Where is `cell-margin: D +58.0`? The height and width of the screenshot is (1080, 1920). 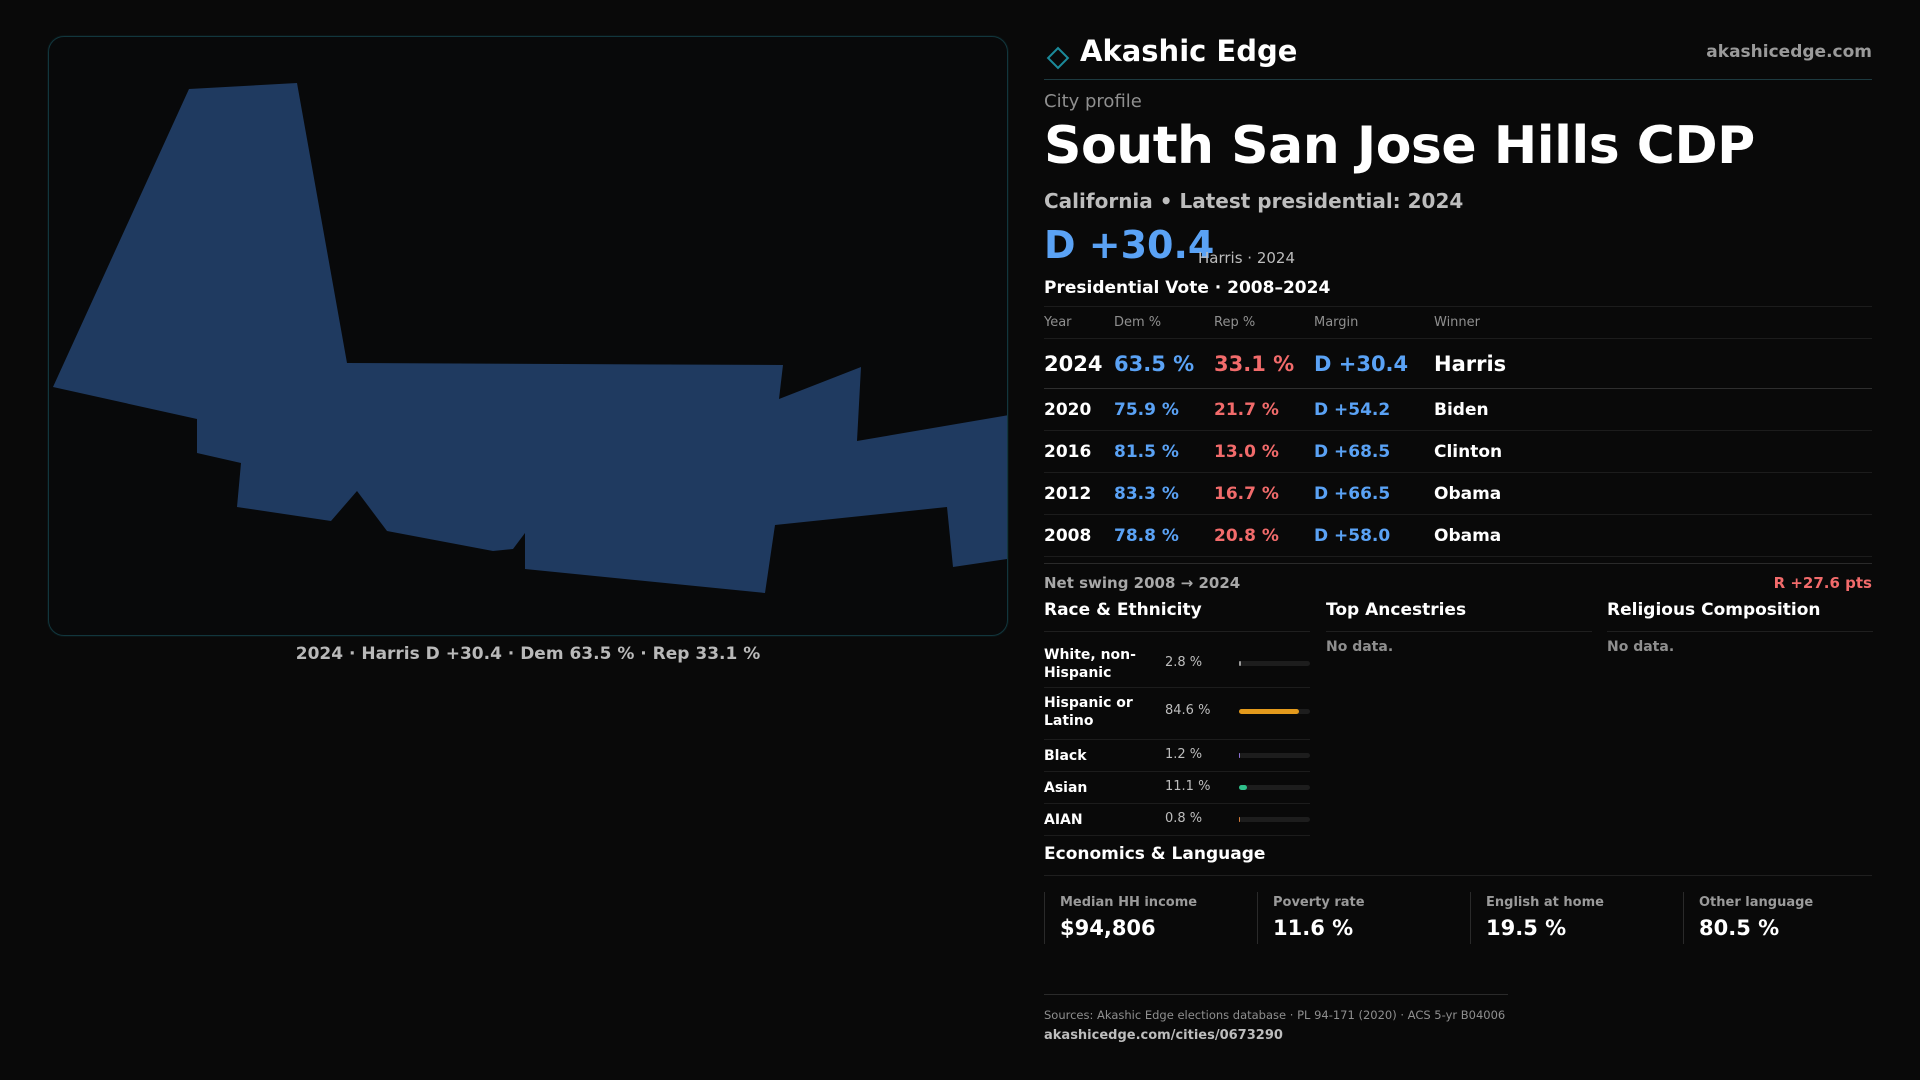
cell-margin: D +58.0 is located at coordinates (1374, 535).